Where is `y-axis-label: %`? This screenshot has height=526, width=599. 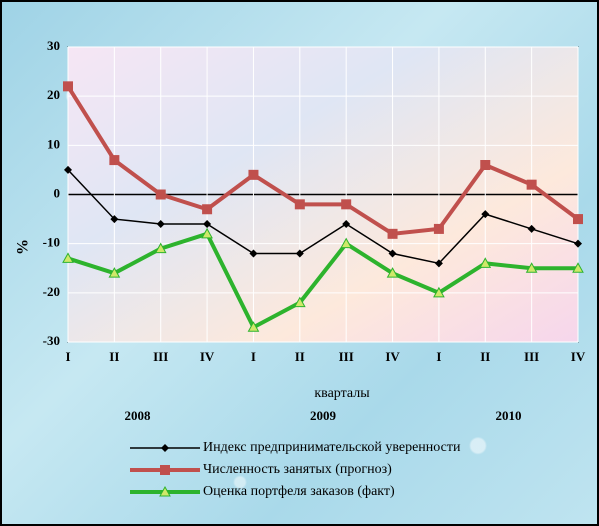 y-axis-label: % is located at coordinates (23, 247).